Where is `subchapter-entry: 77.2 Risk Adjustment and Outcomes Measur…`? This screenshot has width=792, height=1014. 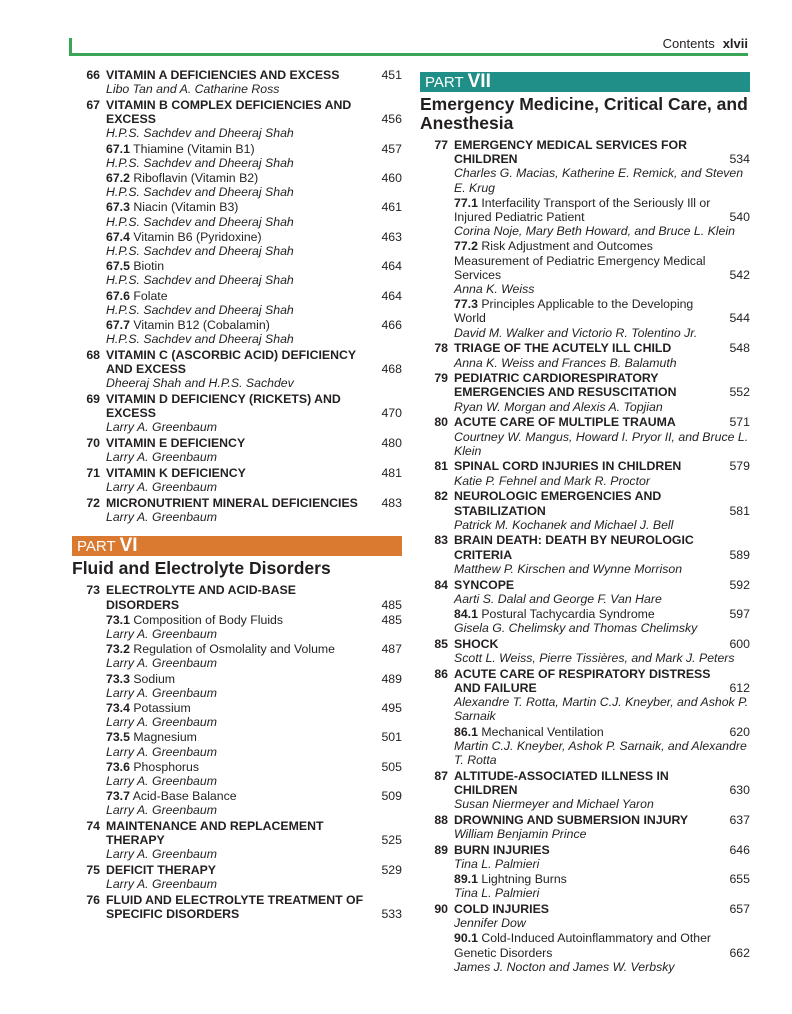
subchapter-entry: 77.2 Risk Adjustment and Outcomes Measur… is located at coordinates (602, 267).